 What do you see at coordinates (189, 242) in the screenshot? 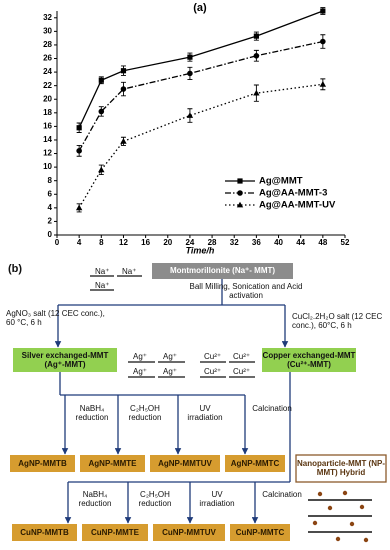
I see `x-tick-label: 24` at bounding box center [189, 242].